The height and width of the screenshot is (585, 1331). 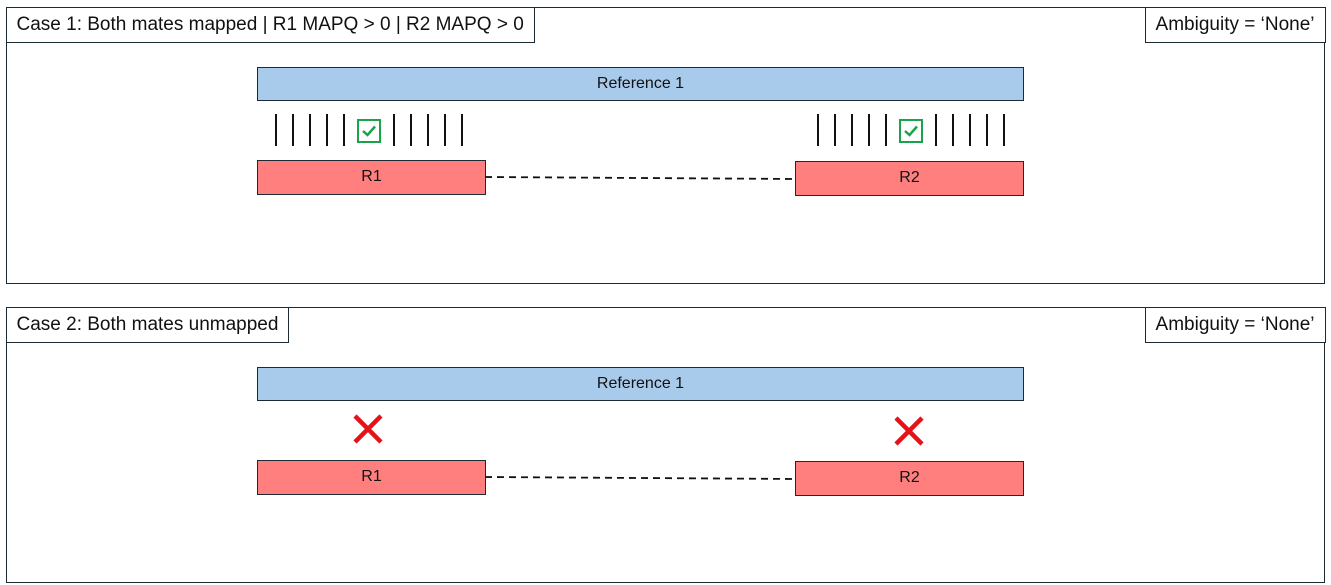 I want to click on case1-r1-alignment-ticks, so click(x=375, y=131).